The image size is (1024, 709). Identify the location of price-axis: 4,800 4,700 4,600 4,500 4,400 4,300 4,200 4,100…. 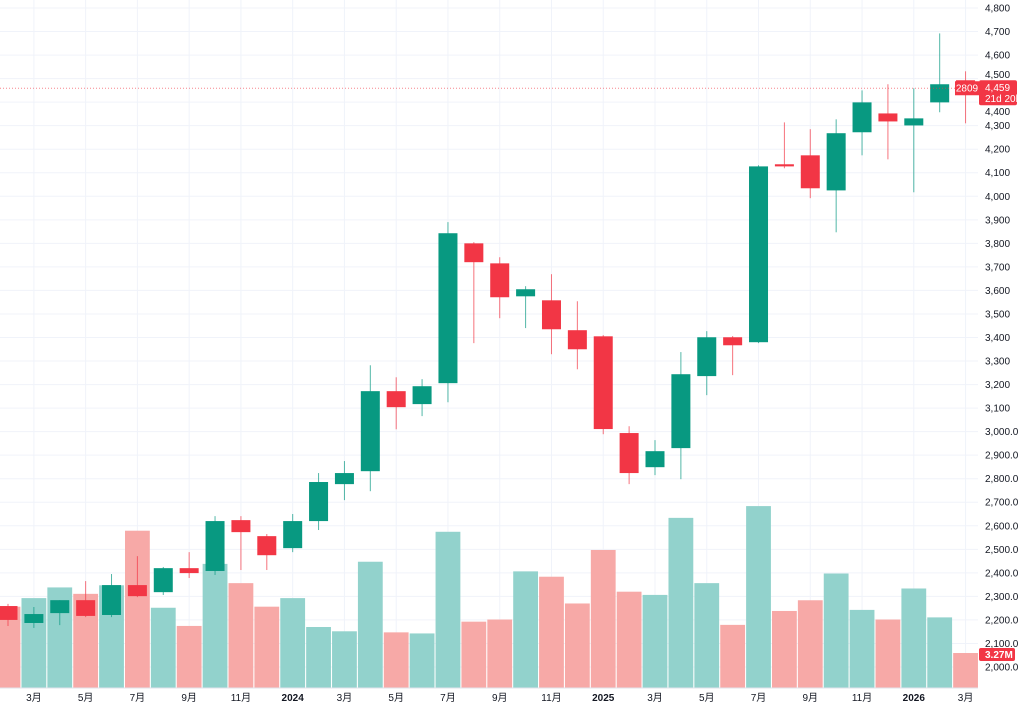
(1002, 338).